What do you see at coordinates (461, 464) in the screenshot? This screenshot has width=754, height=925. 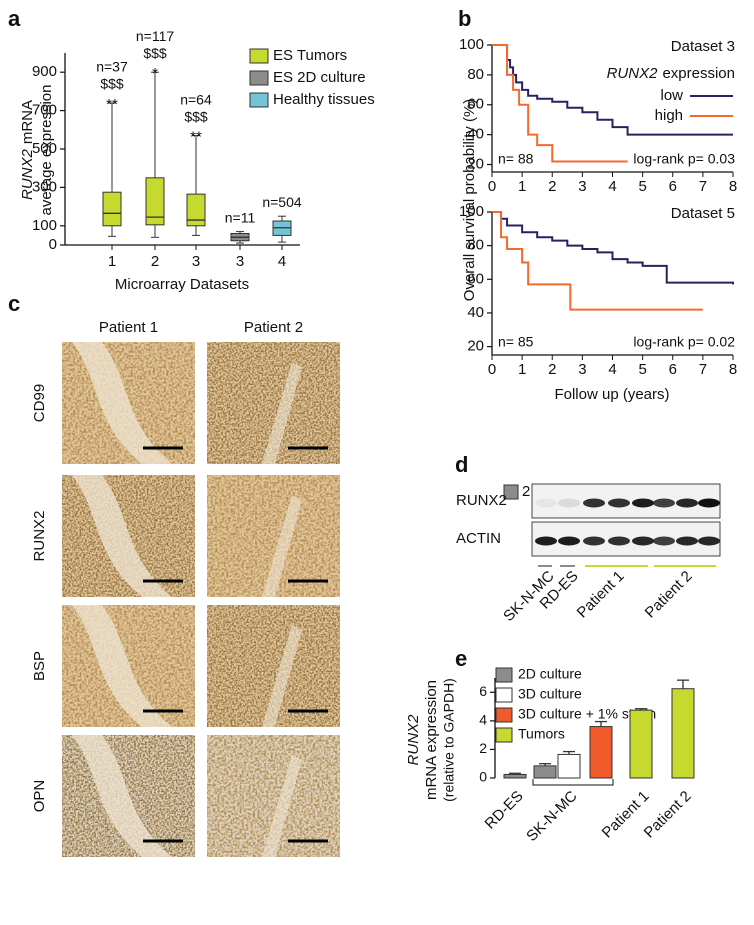 I see `panel-label: d` at bounding box center [461, 464].